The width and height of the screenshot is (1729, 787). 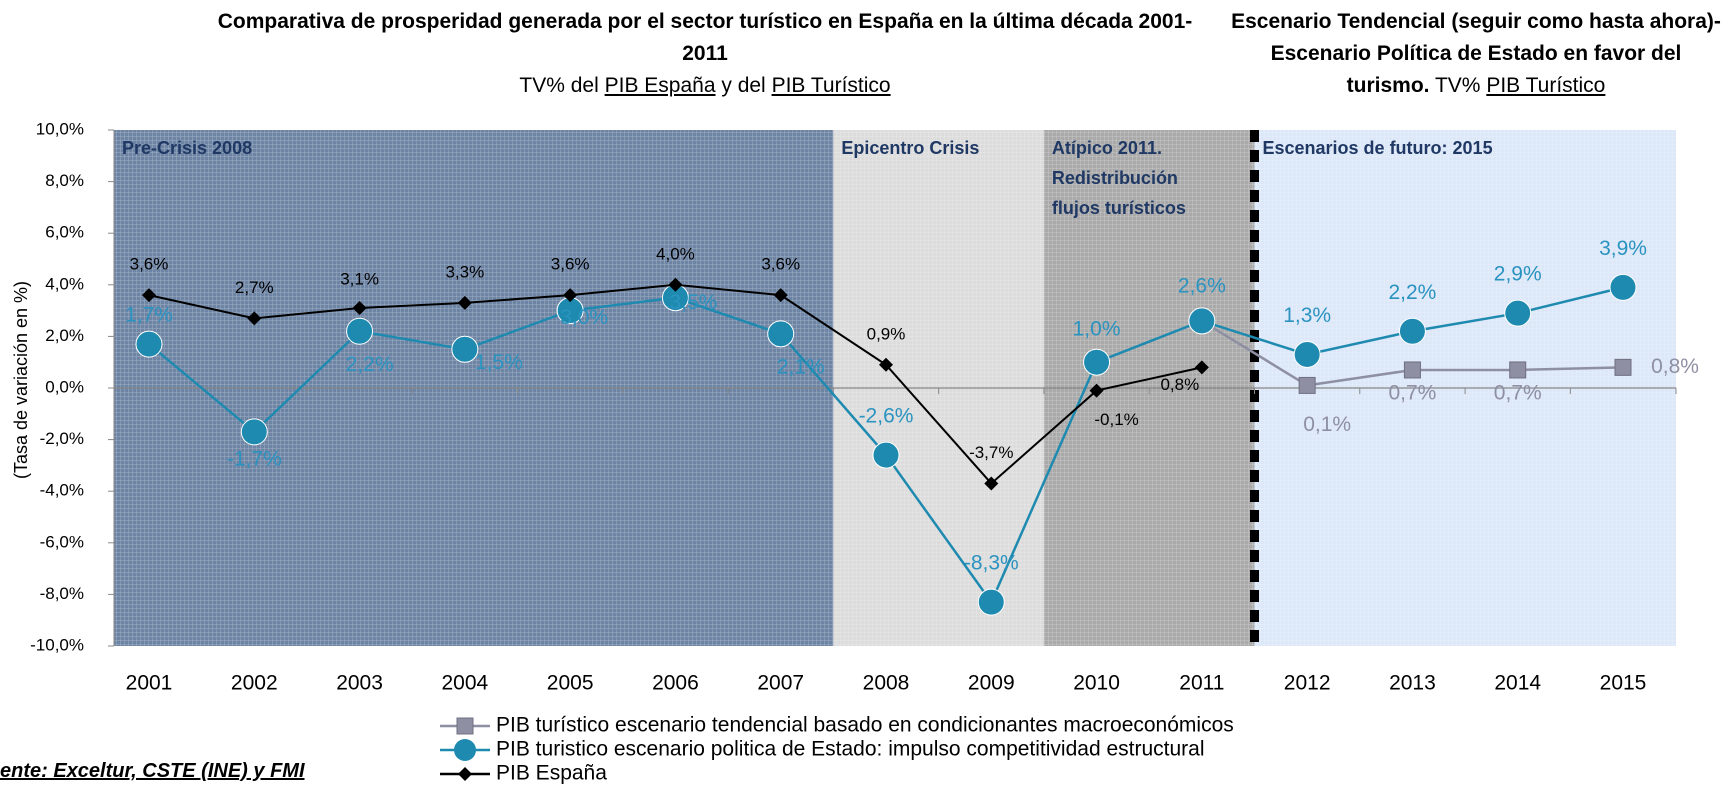 I want to click on data-label: 1,3%, so click(x=1307, y=315).